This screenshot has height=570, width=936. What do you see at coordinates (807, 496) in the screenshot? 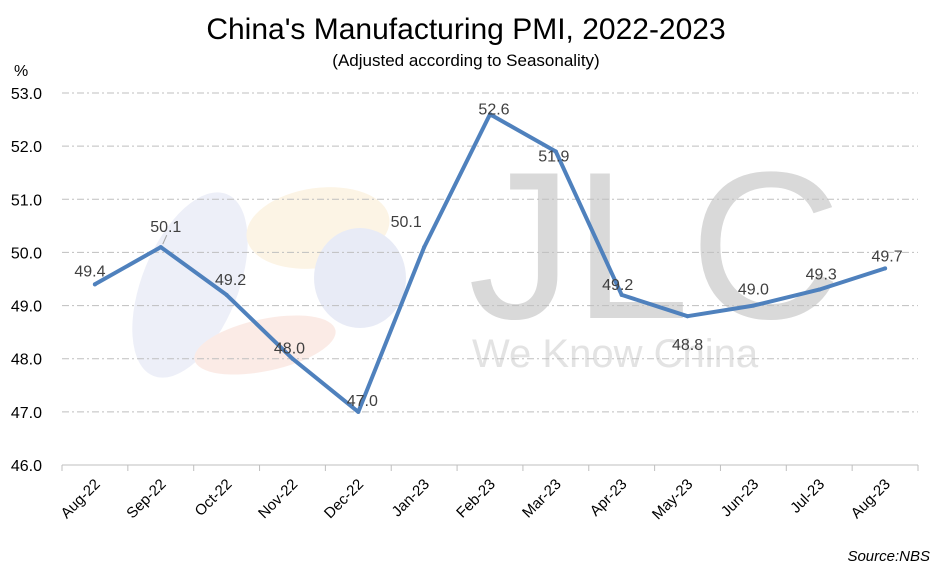
I see `x-tick-label: Jul-23` at bounding box center [807, 496].